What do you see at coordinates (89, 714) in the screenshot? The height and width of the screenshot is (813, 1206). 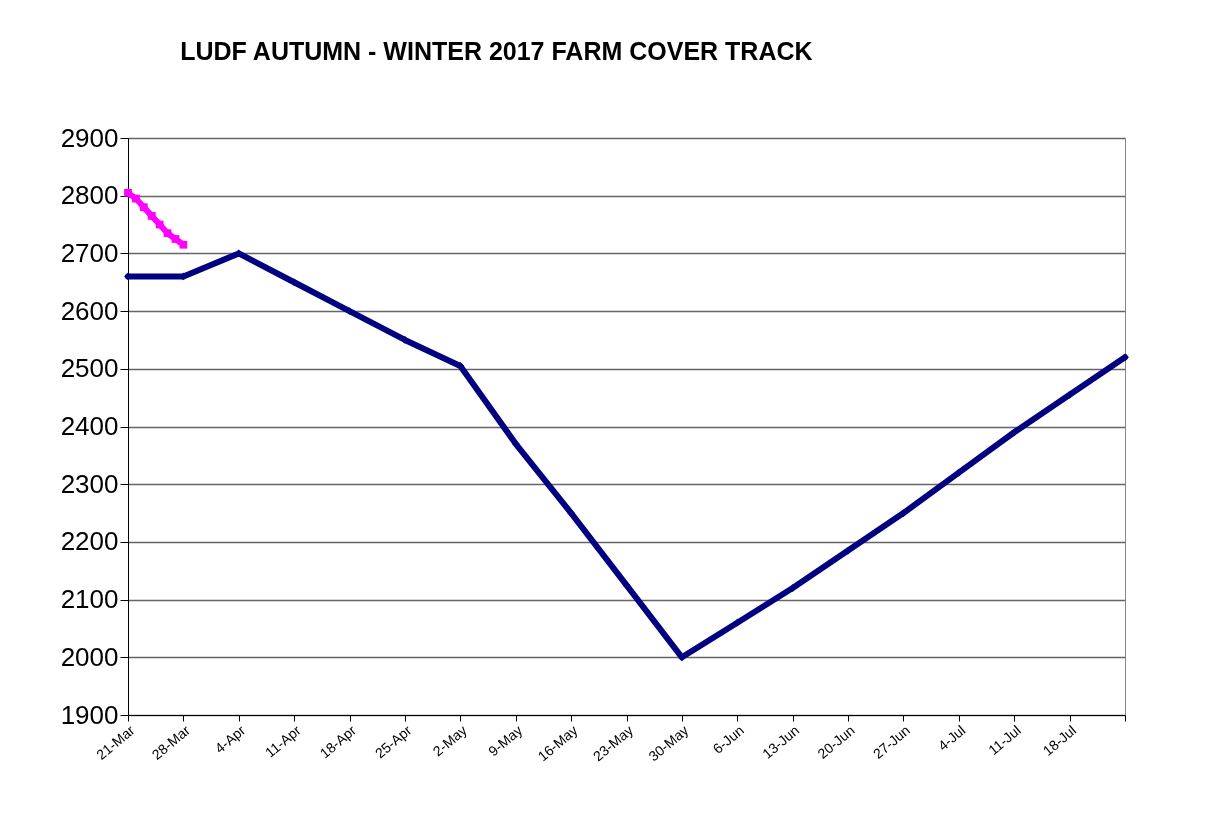 I see `y-tick-label: 1900` at bounding box center [89, 714].